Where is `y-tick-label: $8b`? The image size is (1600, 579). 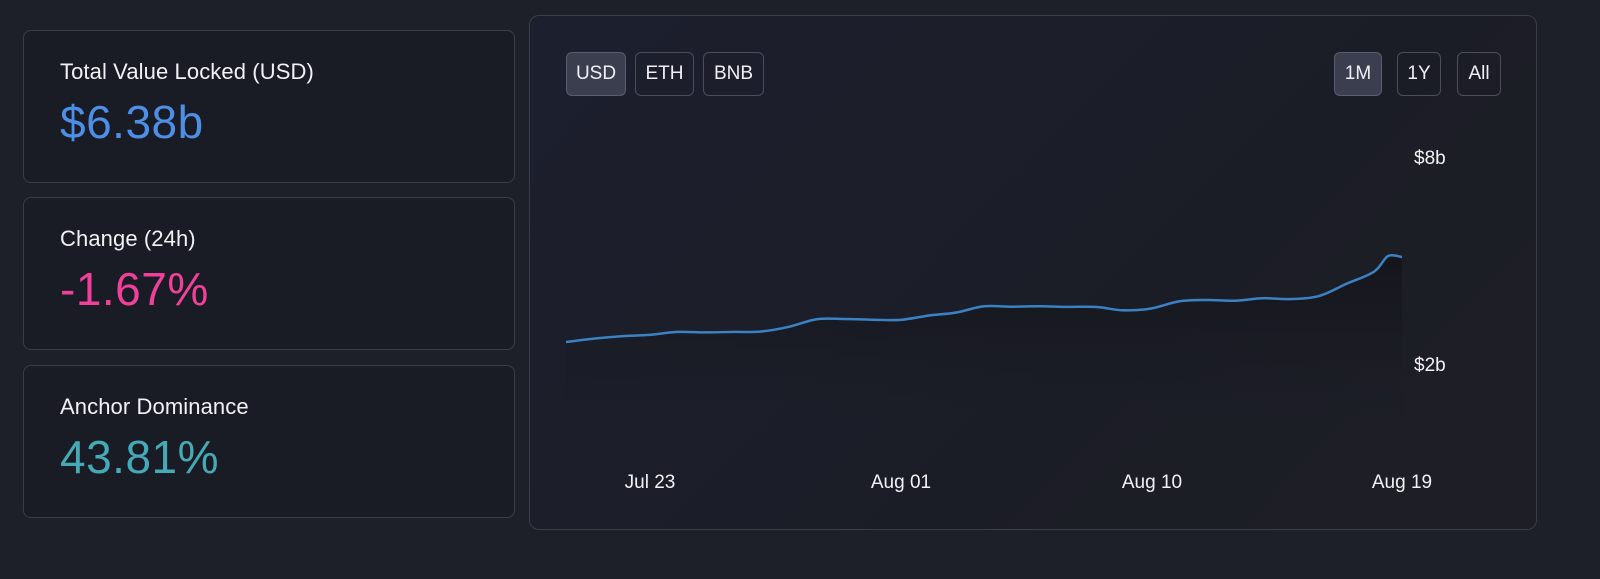 y-tick-label: $8b is located at coordinates (1430, 158).